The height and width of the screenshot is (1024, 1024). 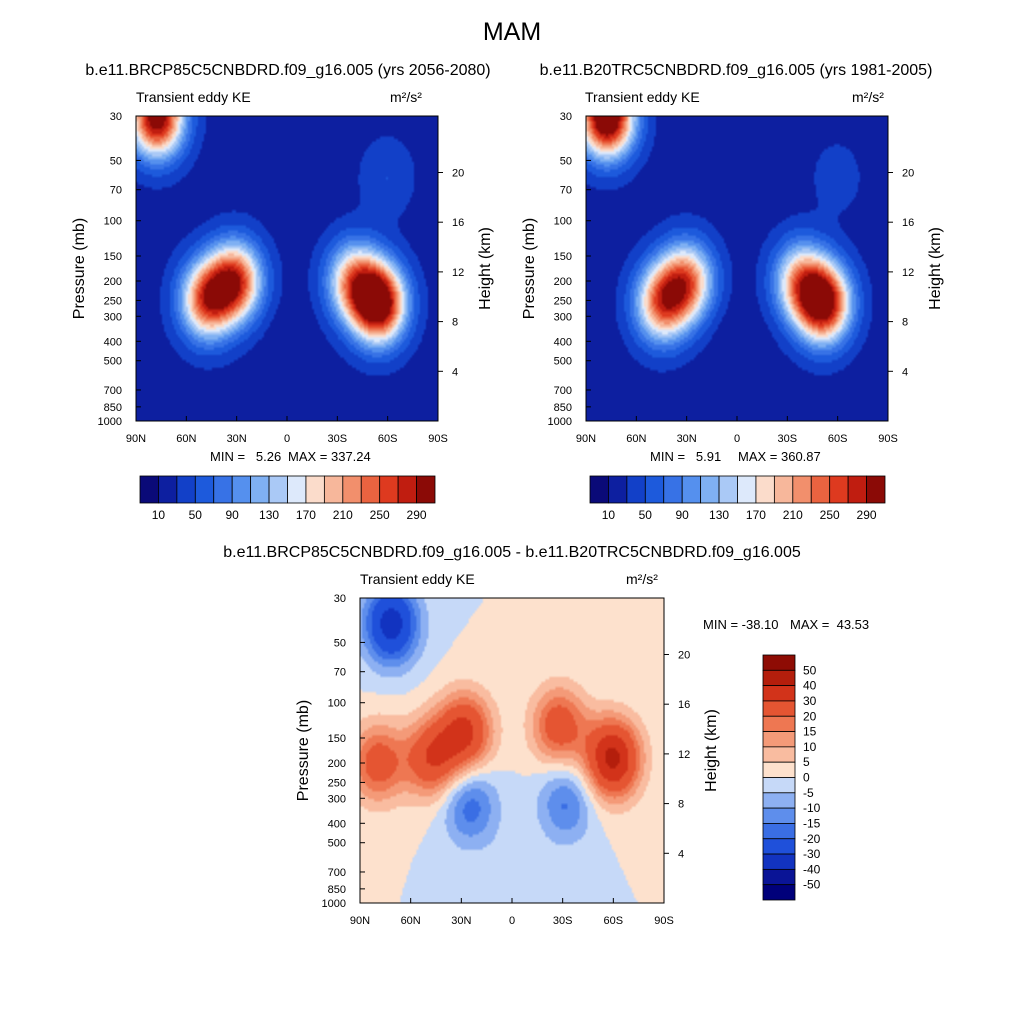 What do you see at coordinates (337, 799) in the screenshot?
I see `y-tick-label: 300` at bounding box center [337, 799].